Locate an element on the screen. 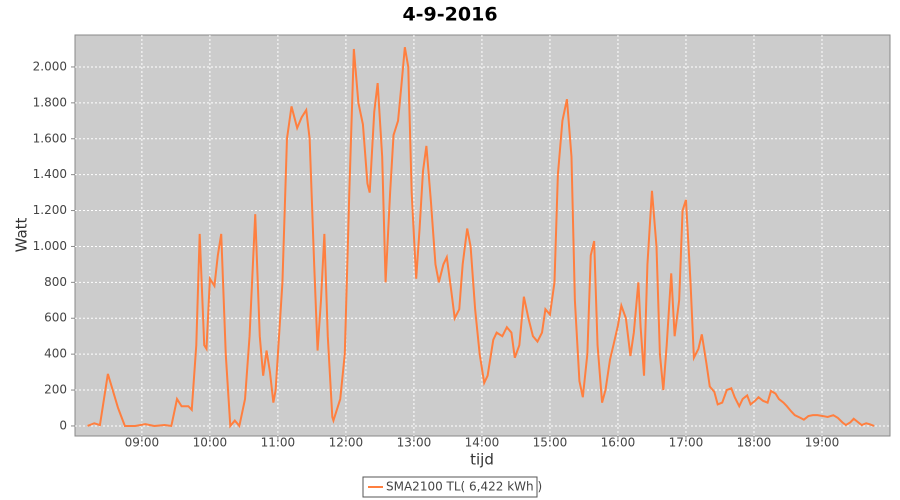 The width and height of the screenshot is (900, 500). y-tick-label: 1.800 is located at coordinates (50, 102).